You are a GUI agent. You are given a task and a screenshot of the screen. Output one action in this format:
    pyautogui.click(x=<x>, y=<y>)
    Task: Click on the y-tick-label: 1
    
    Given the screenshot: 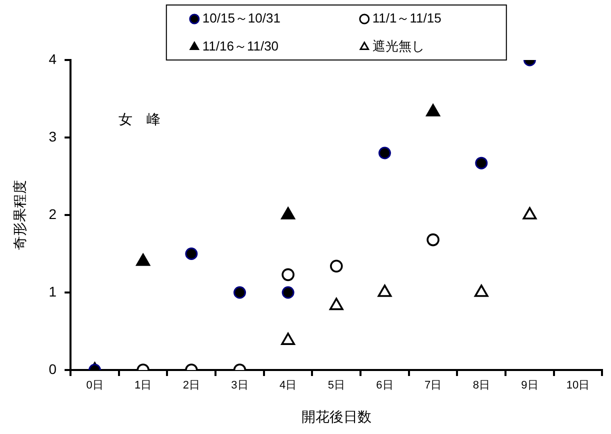 What is the action you would take?
    pyautogui.click(x=52, y=291)
    